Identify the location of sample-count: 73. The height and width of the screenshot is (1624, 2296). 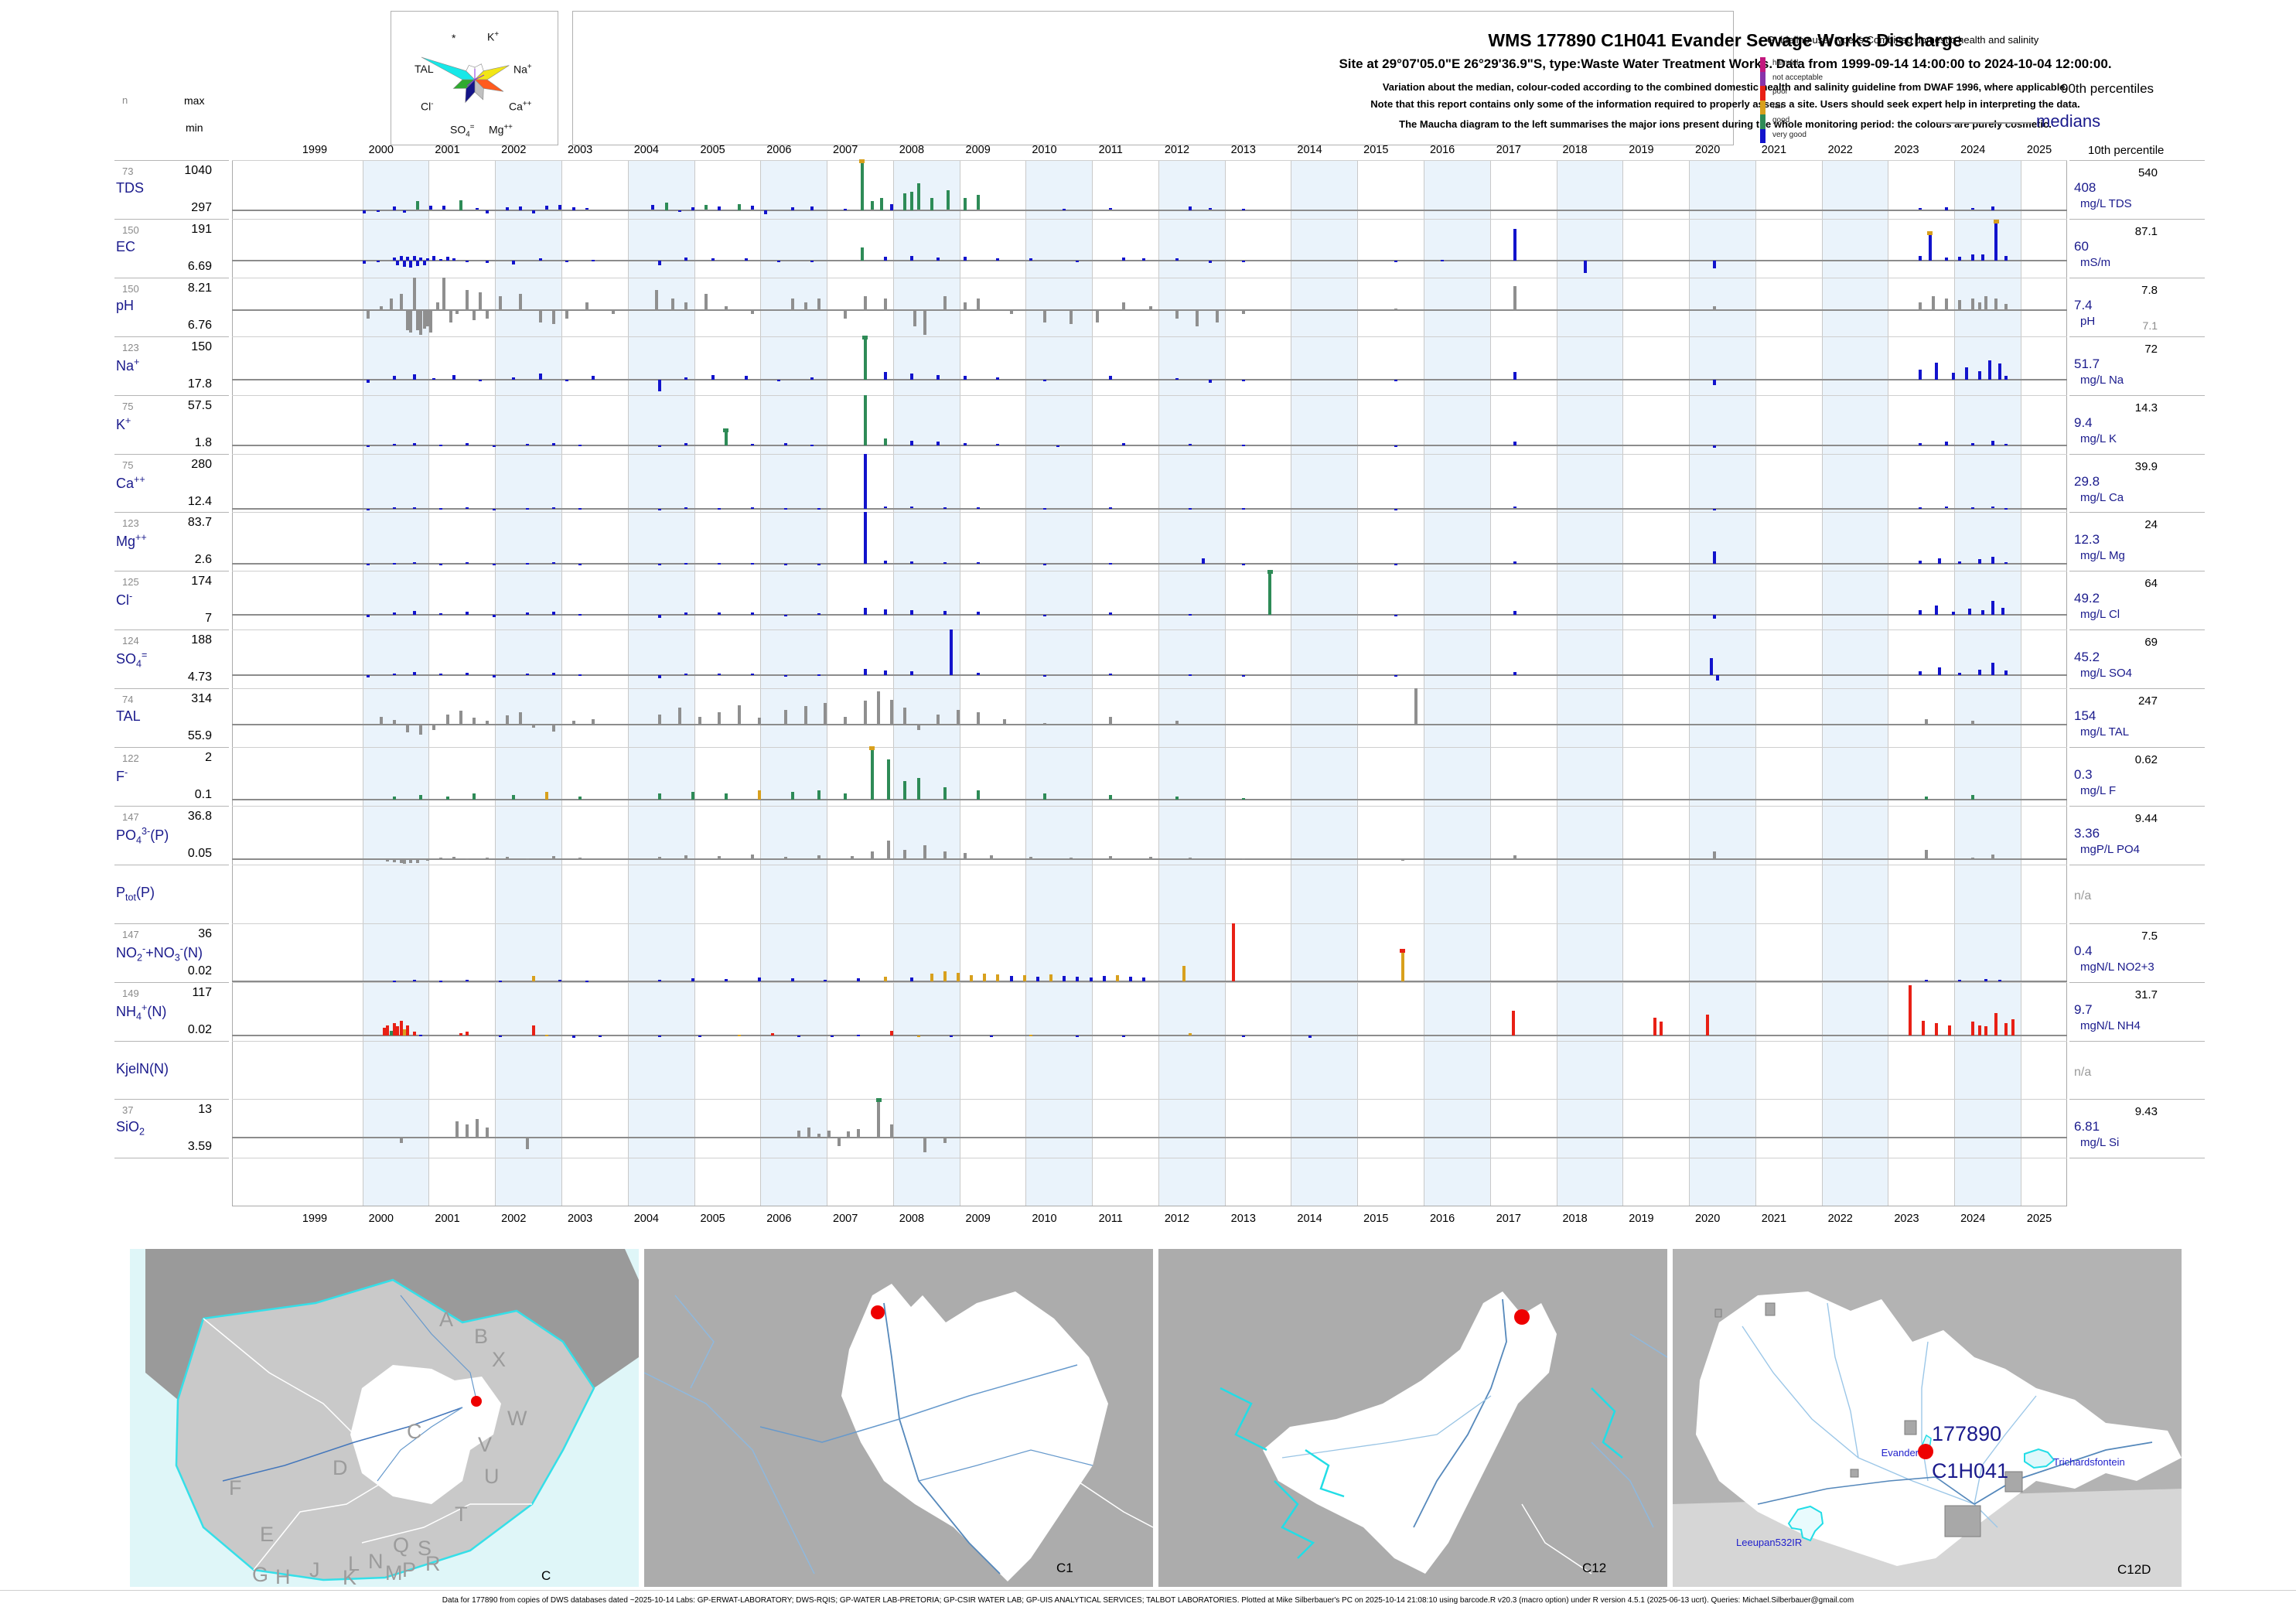
(128, 171).